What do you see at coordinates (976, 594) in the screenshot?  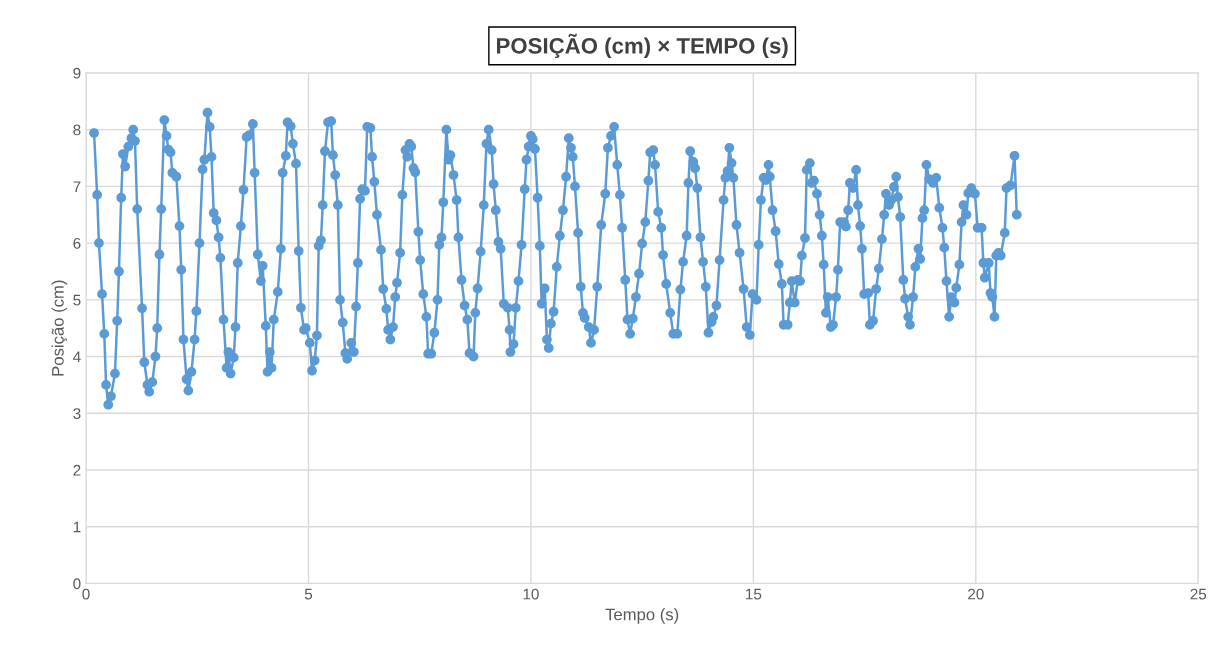 I see `x-tick-label: 20` at bounding box center [976, 594].